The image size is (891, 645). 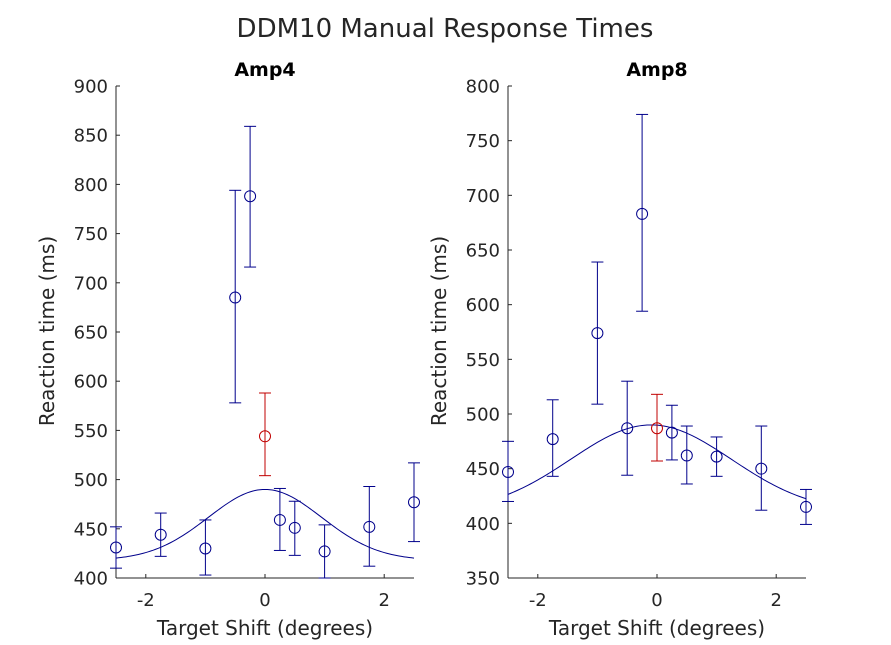 I want to click on panel-title: Amp4, so click(x=264, y=70).